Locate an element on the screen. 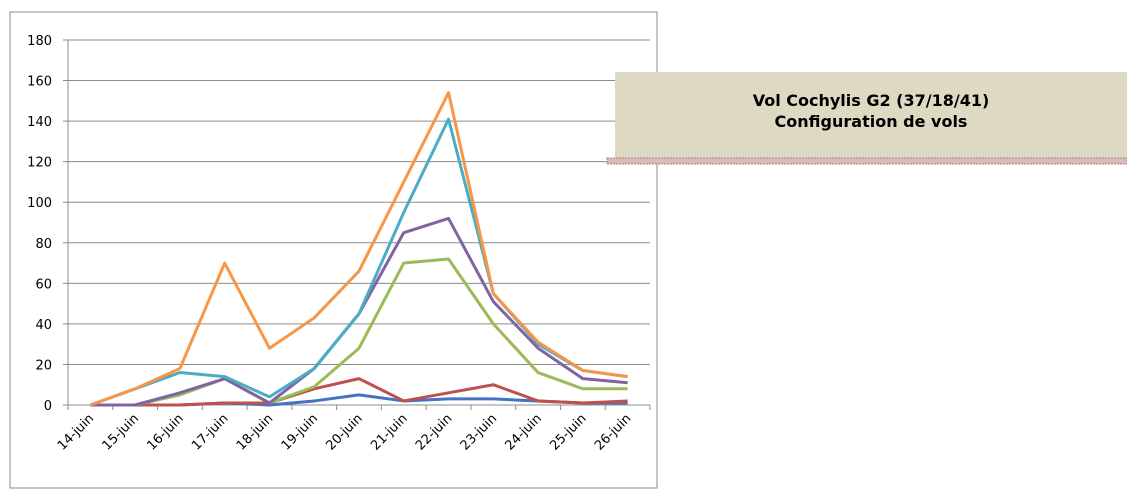  y-tick-label: 60 is located at coordinates (43, 284).